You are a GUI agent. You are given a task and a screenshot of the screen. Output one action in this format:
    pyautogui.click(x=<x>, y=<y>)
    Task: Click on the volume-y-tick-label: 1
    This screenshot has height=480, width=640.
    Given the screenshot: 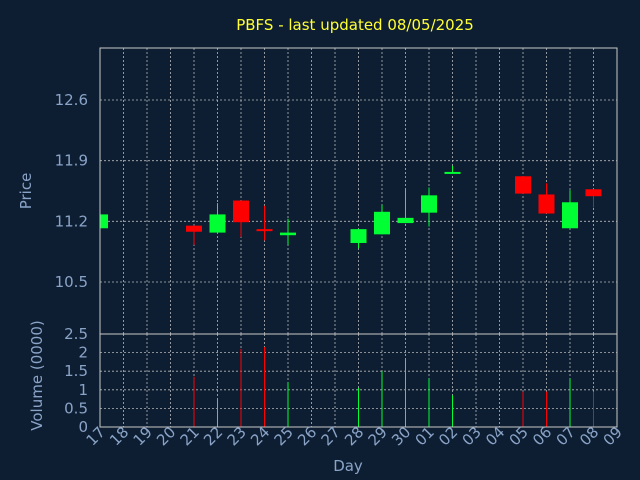 What is the action you would take?
    pyautogui.click(x=83, y=390)
    